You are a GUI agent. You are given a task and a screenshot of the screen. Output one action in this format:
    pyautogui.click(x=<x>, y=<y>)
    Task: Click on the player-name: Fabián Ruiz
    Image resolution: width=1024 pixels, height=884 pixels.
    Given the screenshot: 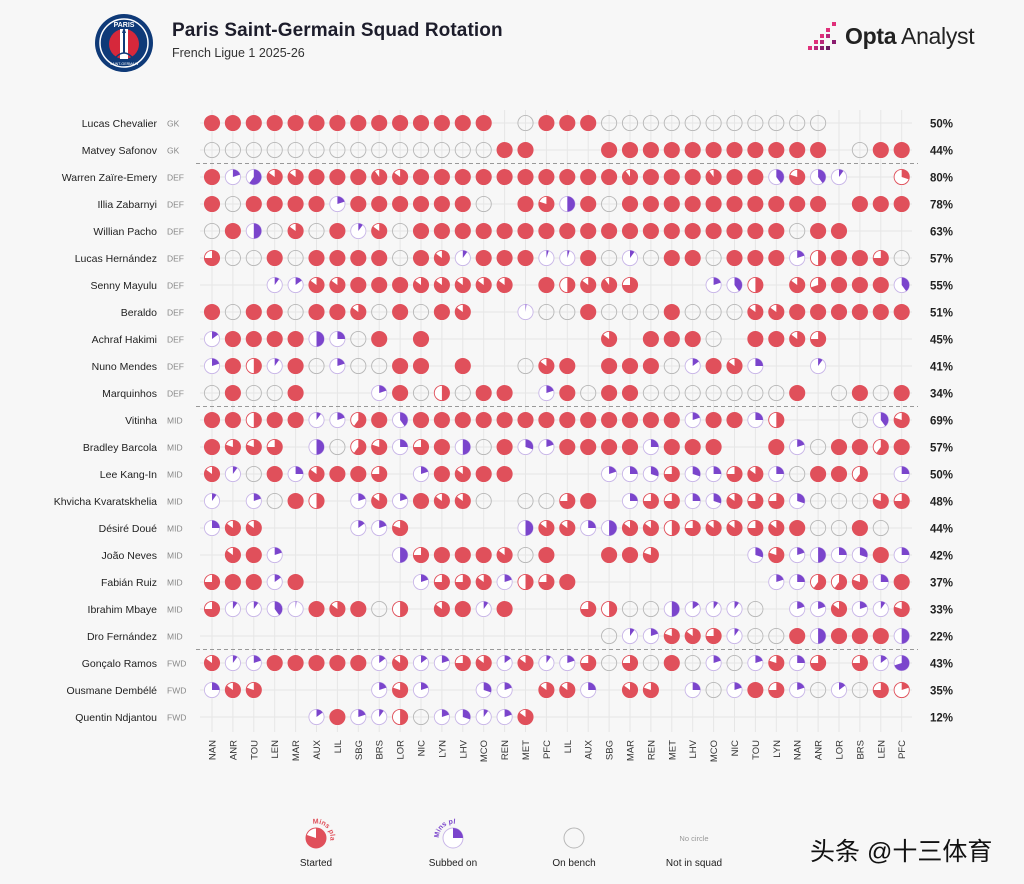 What is the action you would take?
    pyautogui.click(x=129, y=583)
    